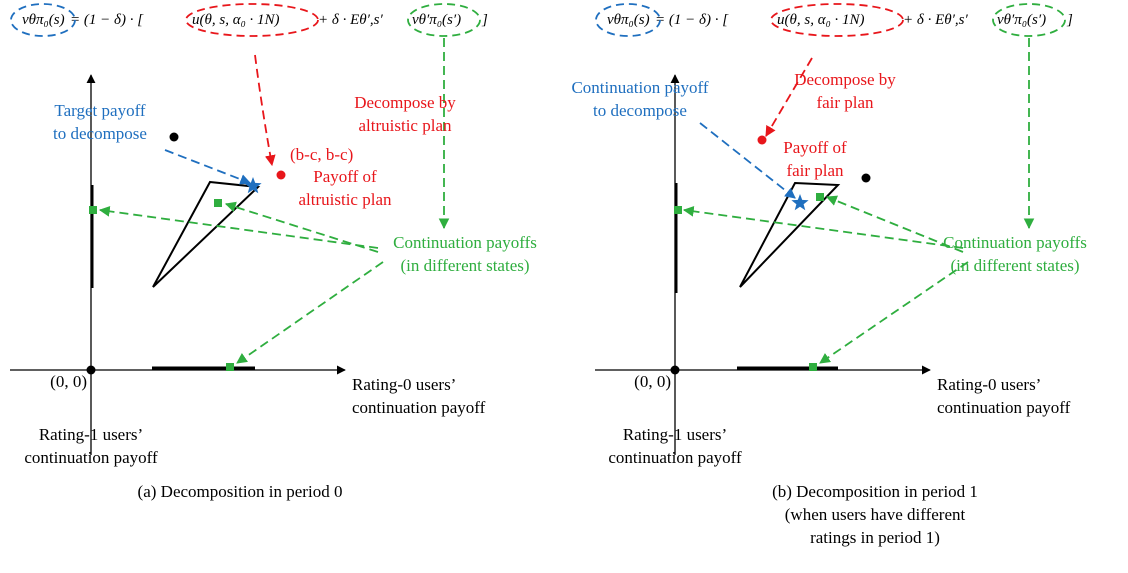 The height and width of the screenshot is (573, 1128). What do you see at coordinates (321, 154) in the screenshot?
I see `point-label: (b-c, b-c)` at bounding box center [321, 154].